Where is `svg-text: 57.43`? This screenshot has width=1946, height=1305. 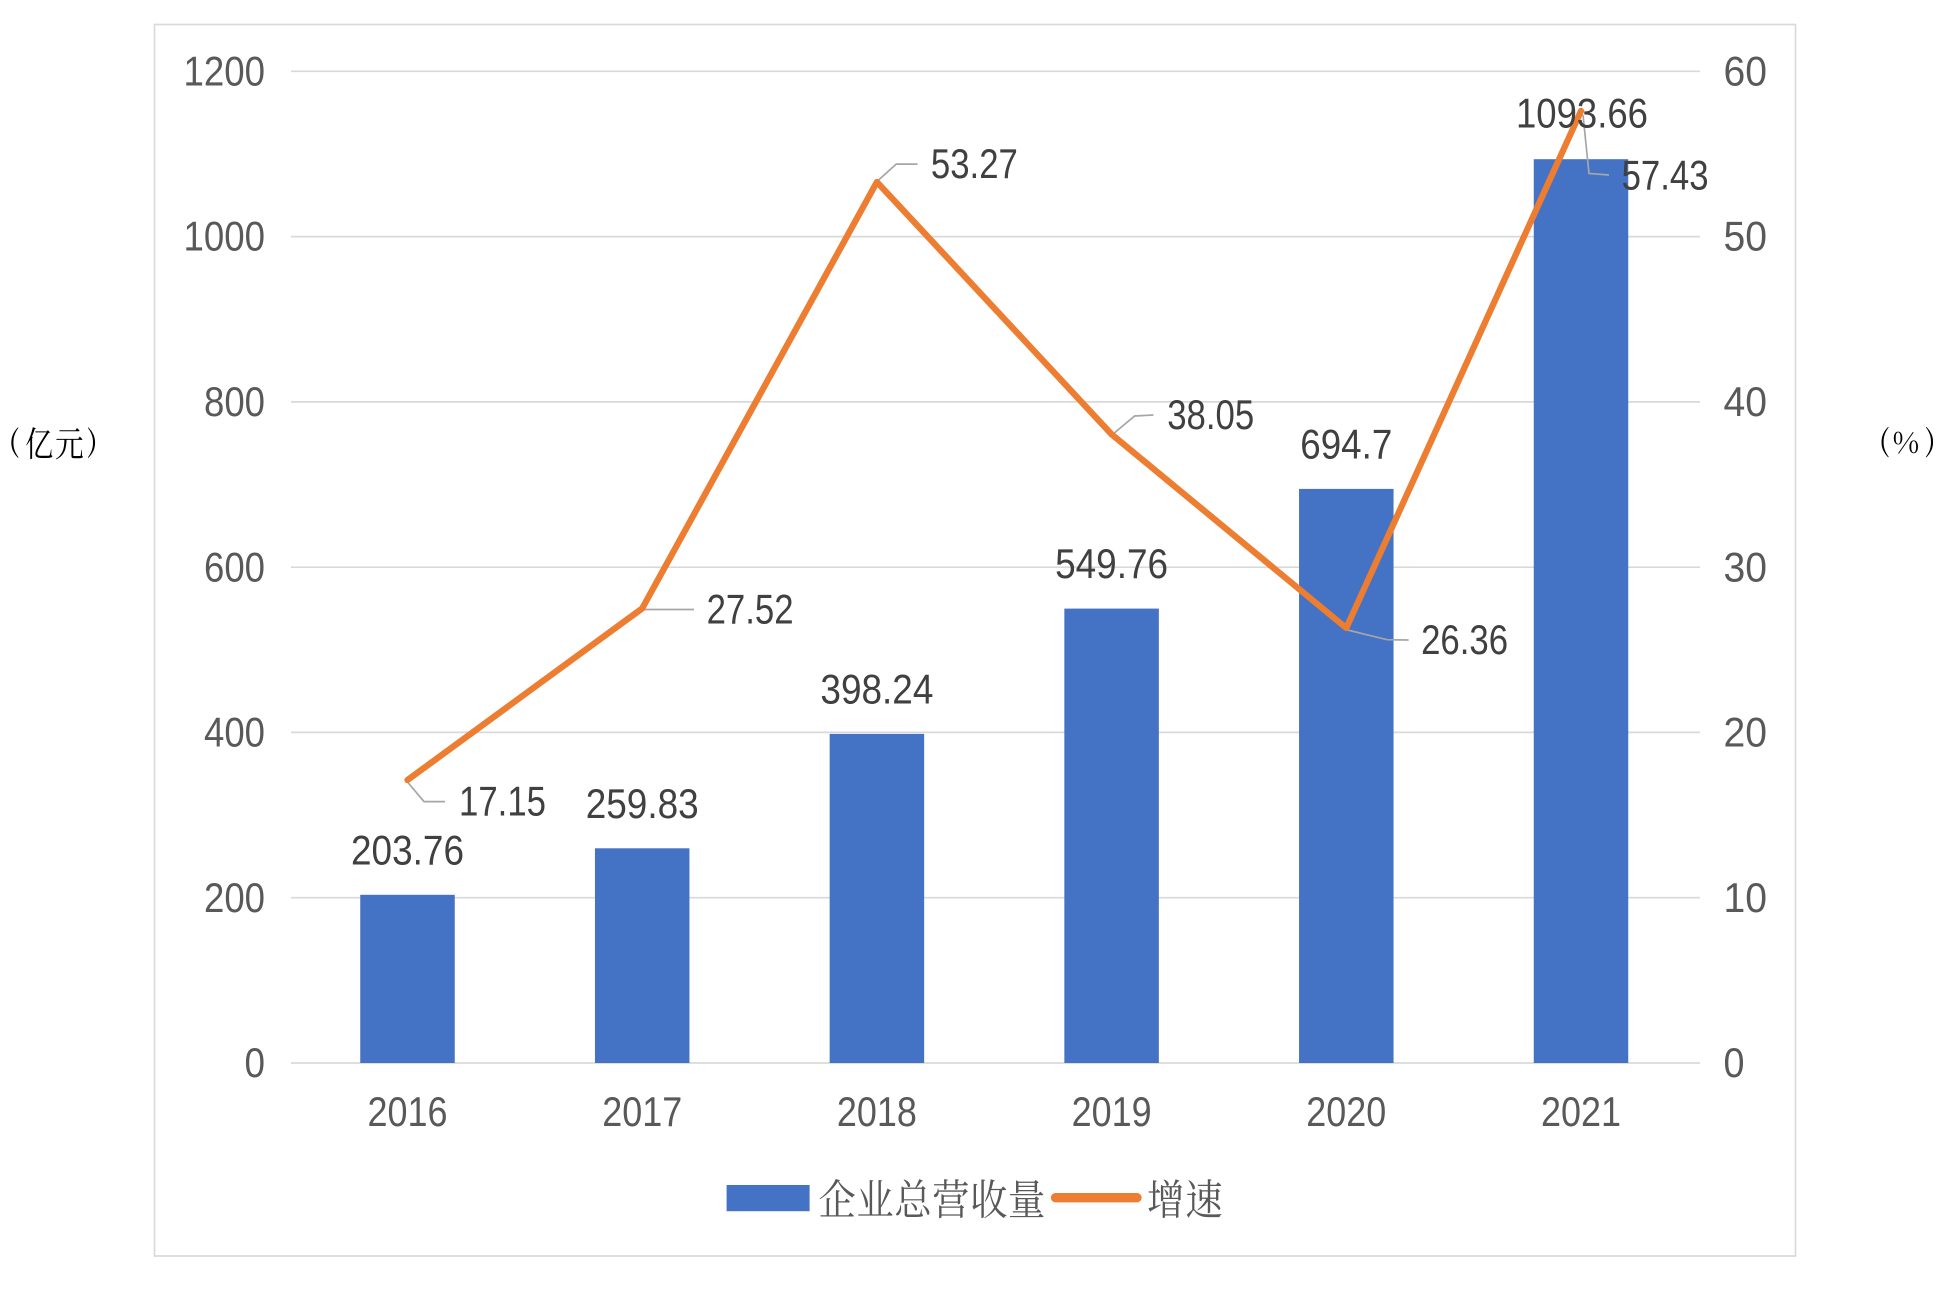
svg-text: 57.43 is located at coordinates (1665, 175).